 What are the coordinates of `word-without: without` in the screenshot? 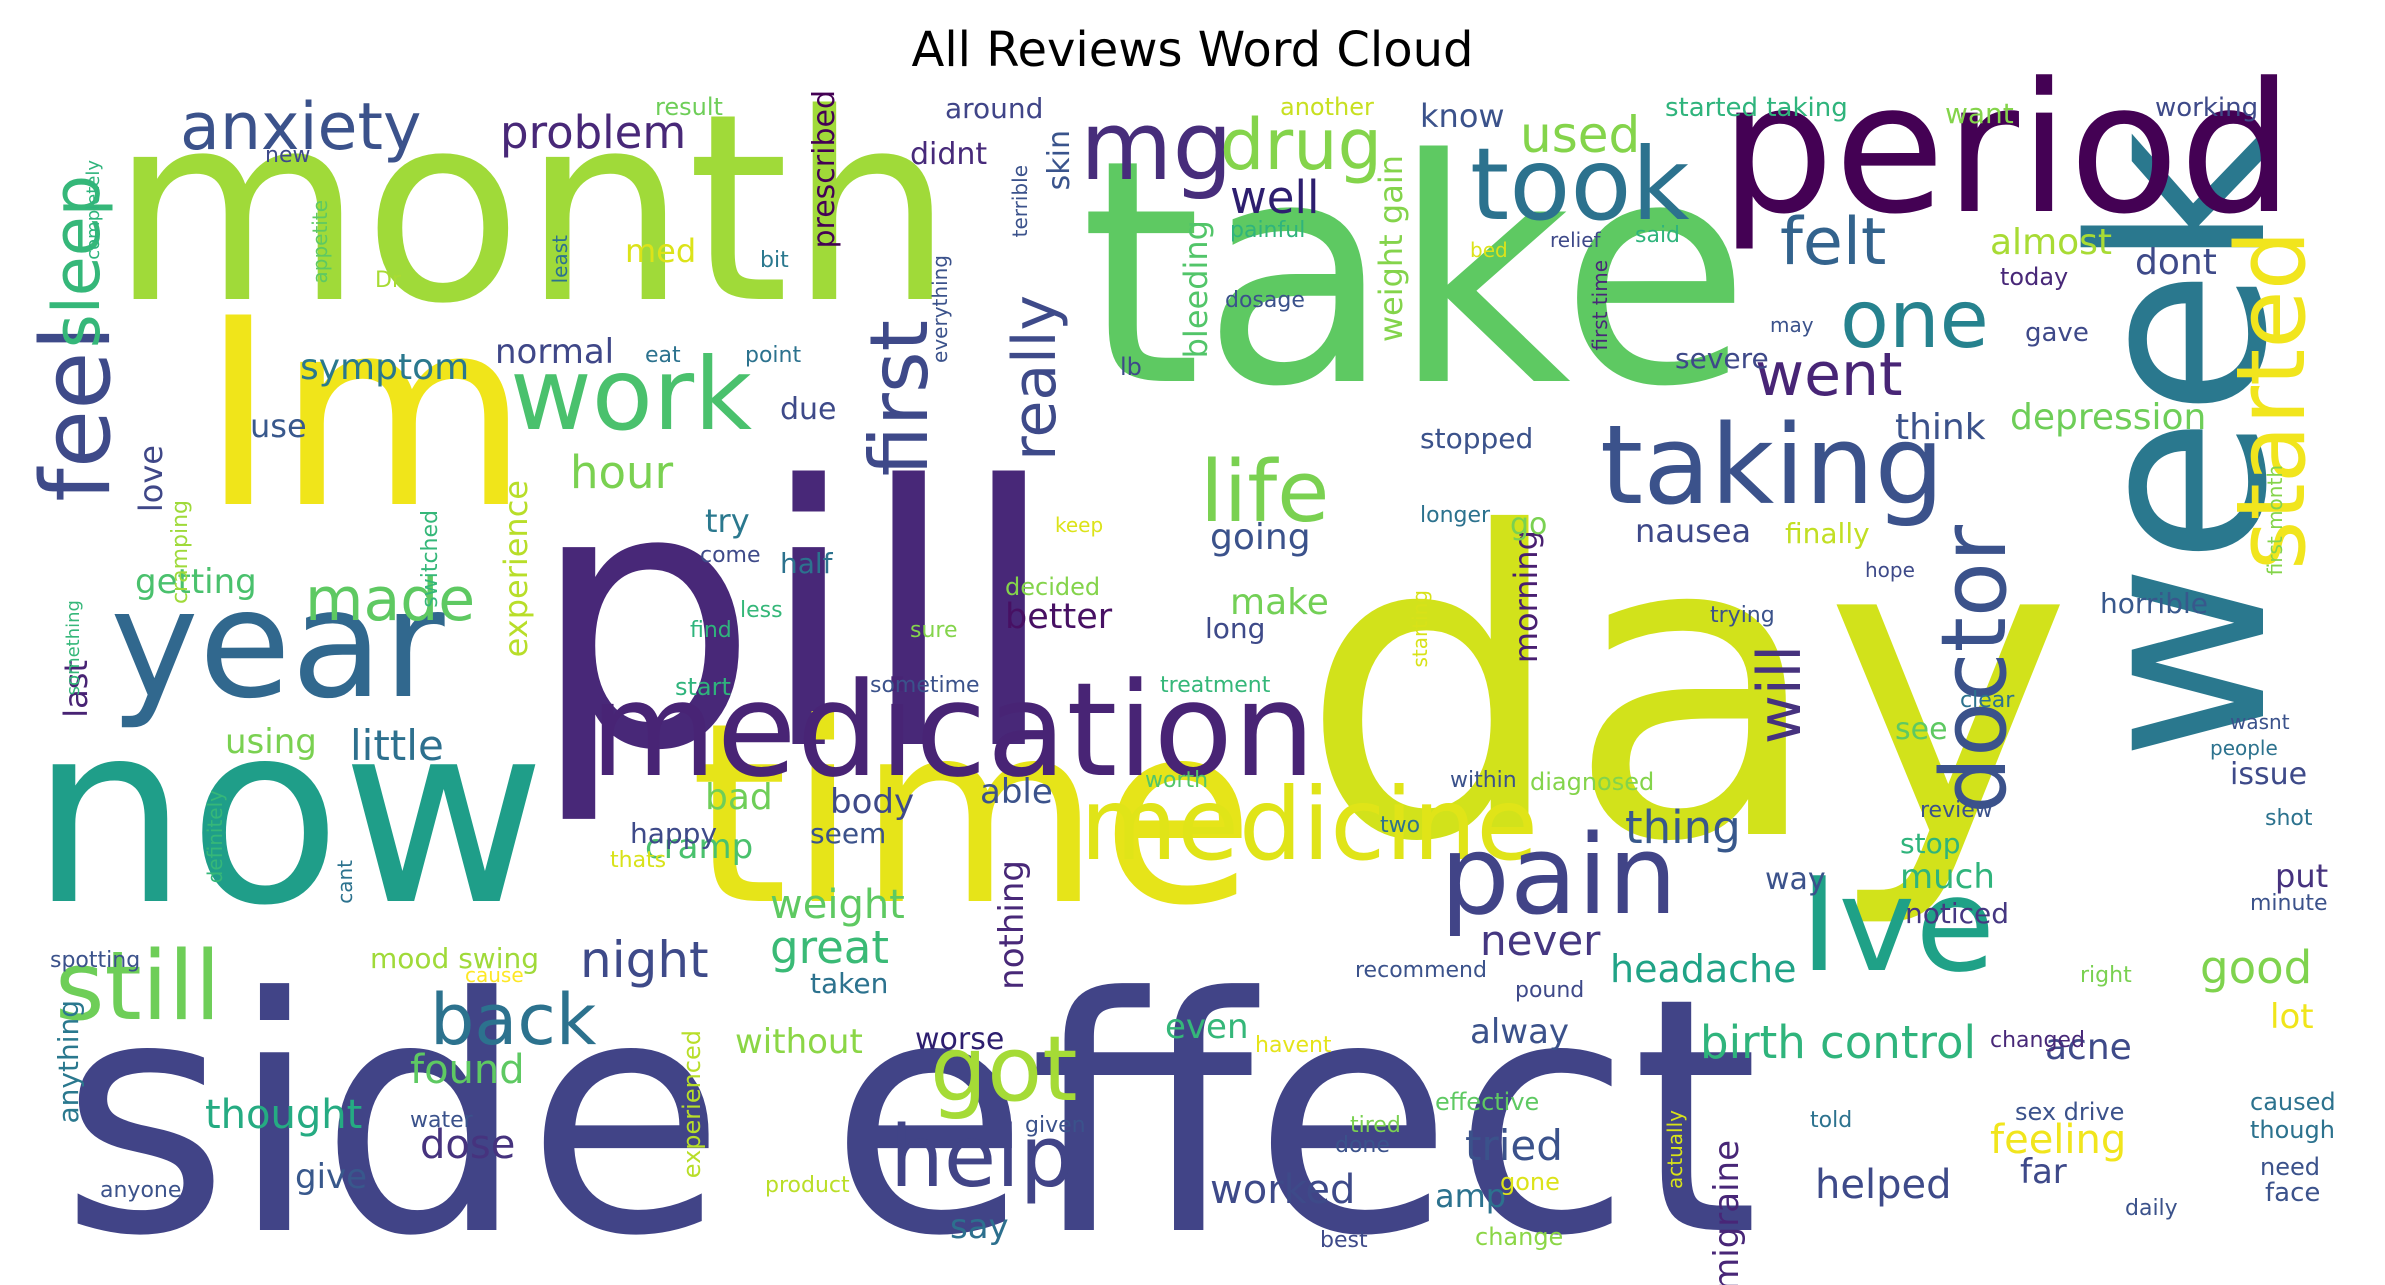 It's located at (799, 1042).